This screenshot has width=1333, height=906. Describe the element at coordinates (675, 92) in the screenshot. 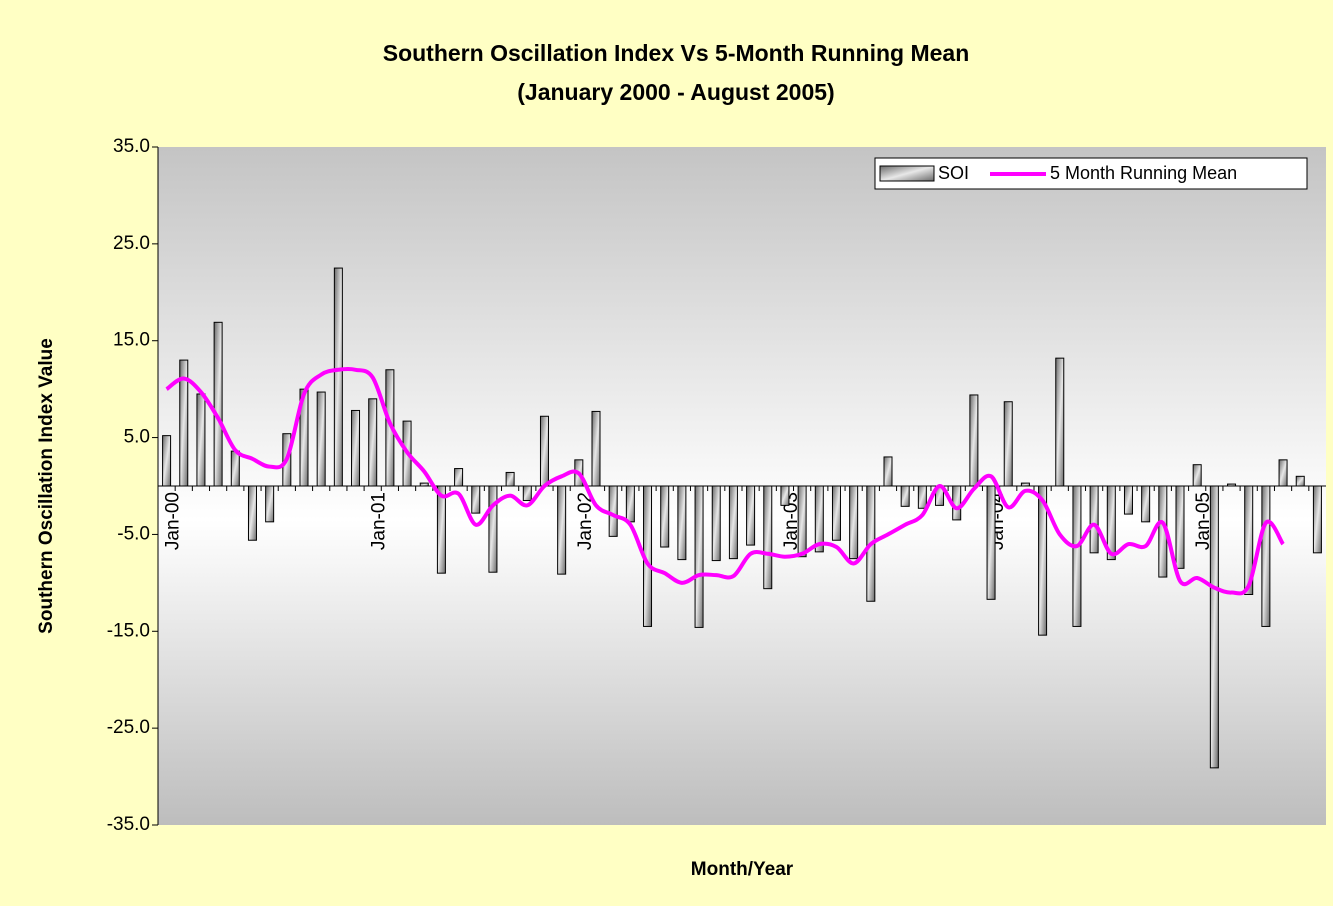

I see `chart-subtitle: (January 2000 - August 2005)` at that location.